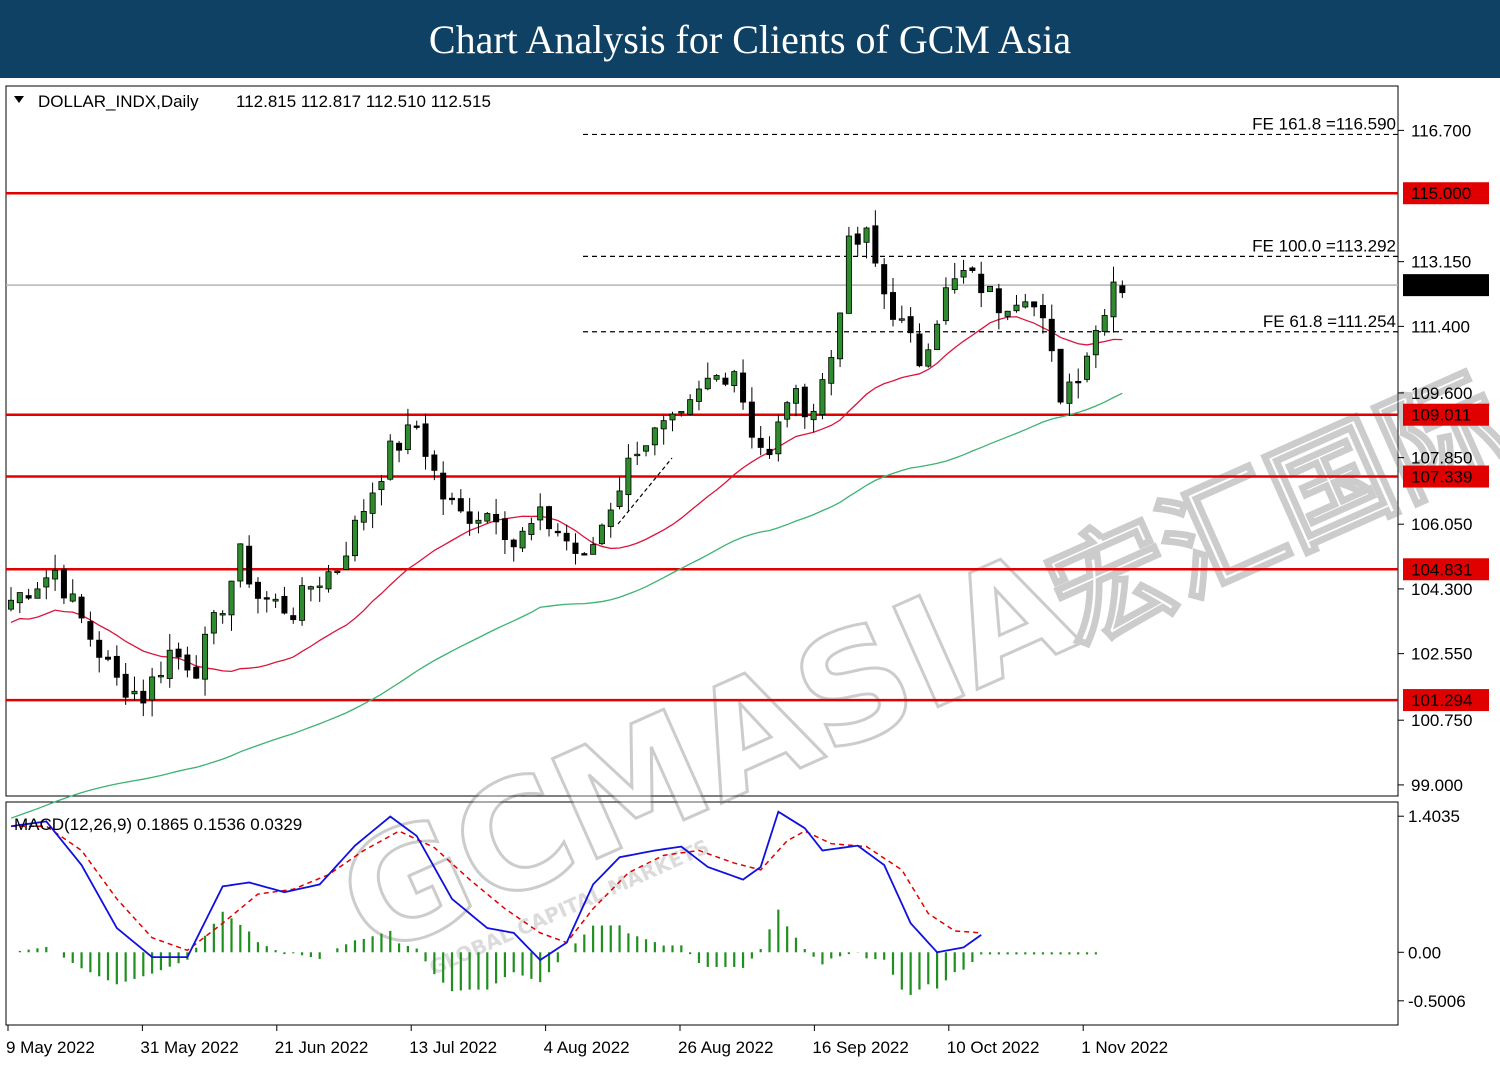 This screenshot has height=1071, width=1500. I want to click on fib-label: FE 100.0 =113.292, so click(1324, 245).